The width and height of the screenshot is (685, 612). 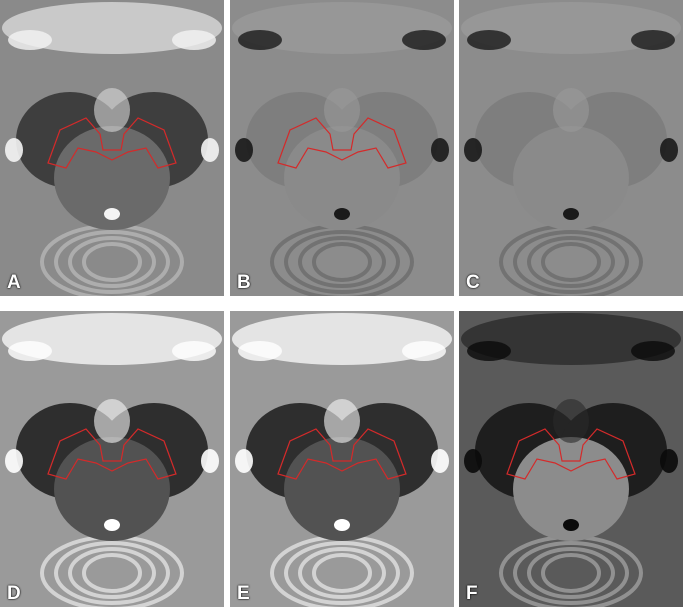 What do you see at coordinates (14, 282) in the screenshot?
I see `panel-label-a: A` at bounding box center [14, 282].